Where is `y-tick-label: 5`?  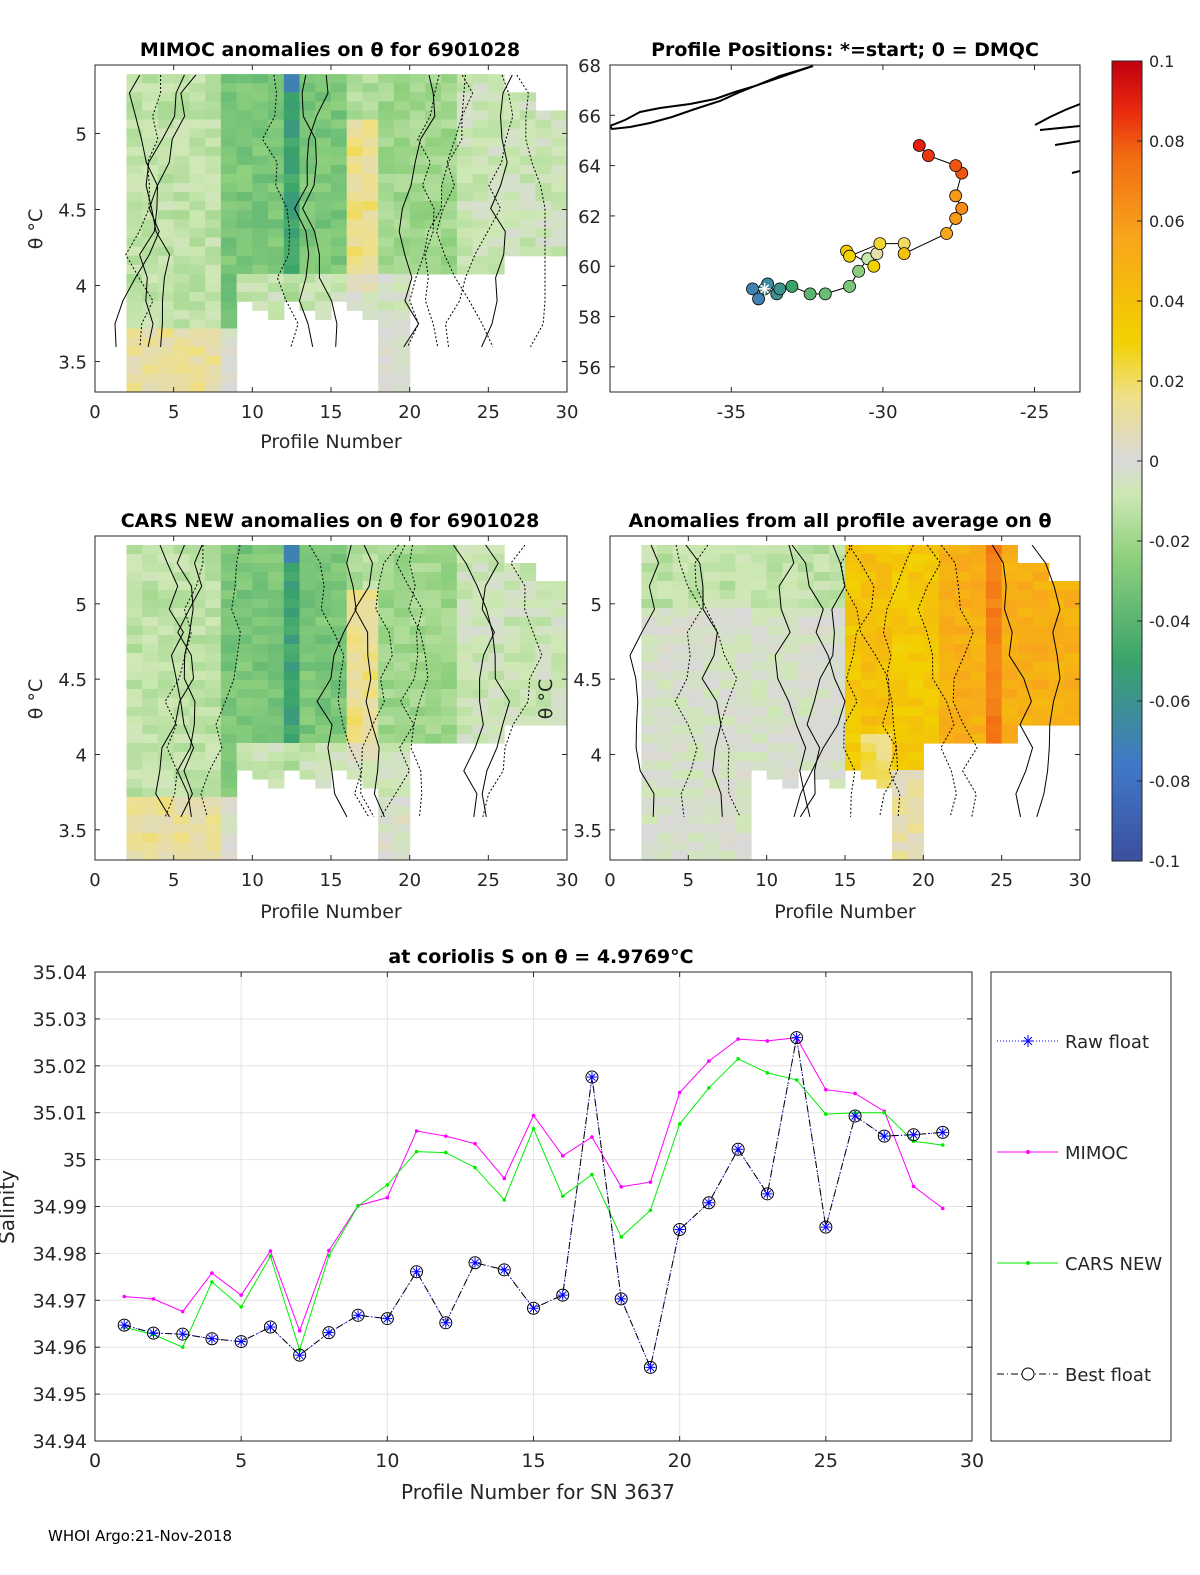 y-tick-label: 5 is located at coordinates (596, 605).